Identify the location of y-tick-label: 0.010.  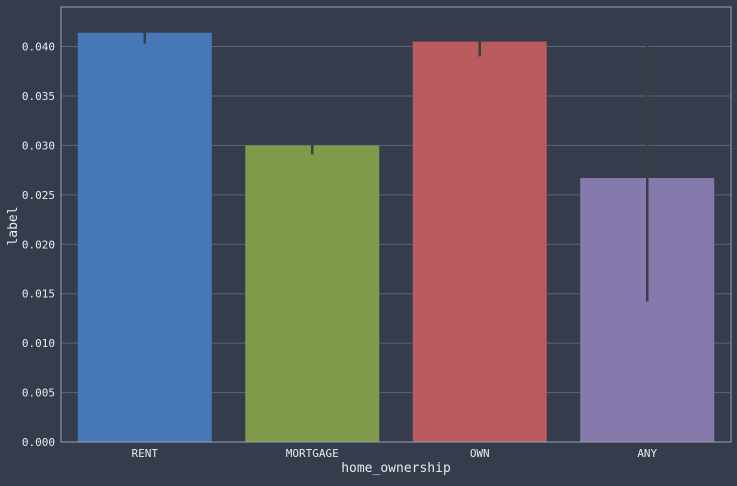
(38, 343).